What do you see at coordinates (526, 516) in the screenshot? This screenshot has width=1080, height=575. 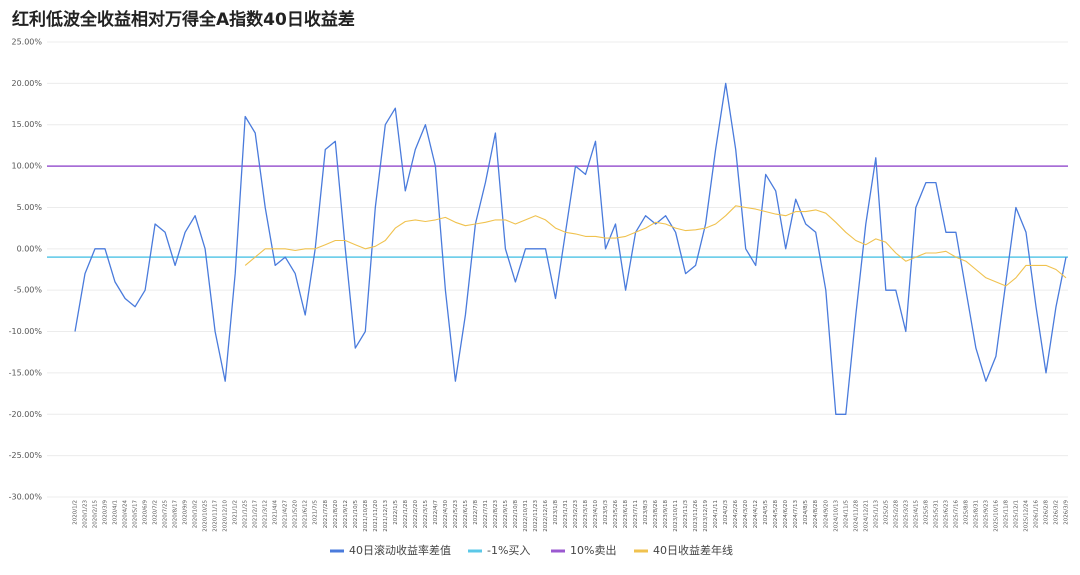 I see `x-tick-label: 2022/10/31` at bounding box center [526, 516].